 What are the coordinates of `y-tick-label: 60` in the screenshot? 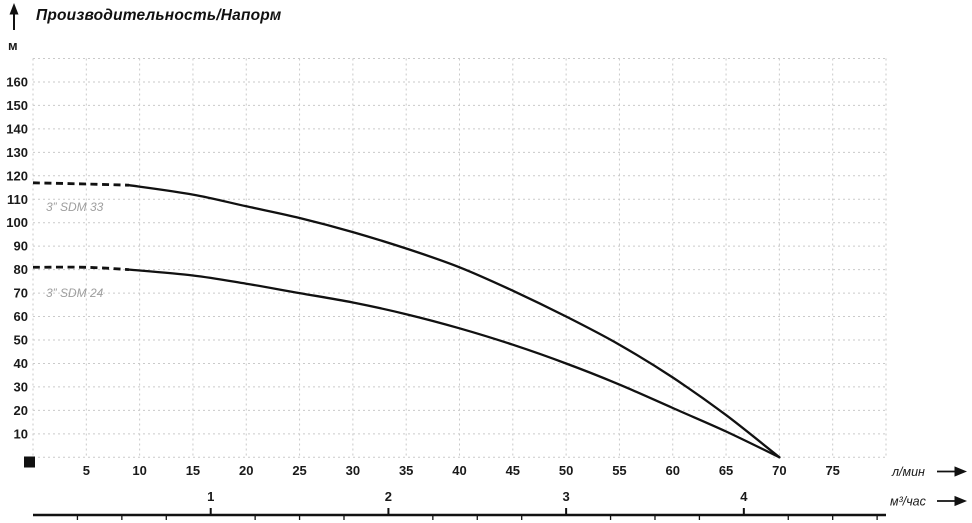 It's located at (21, 316).